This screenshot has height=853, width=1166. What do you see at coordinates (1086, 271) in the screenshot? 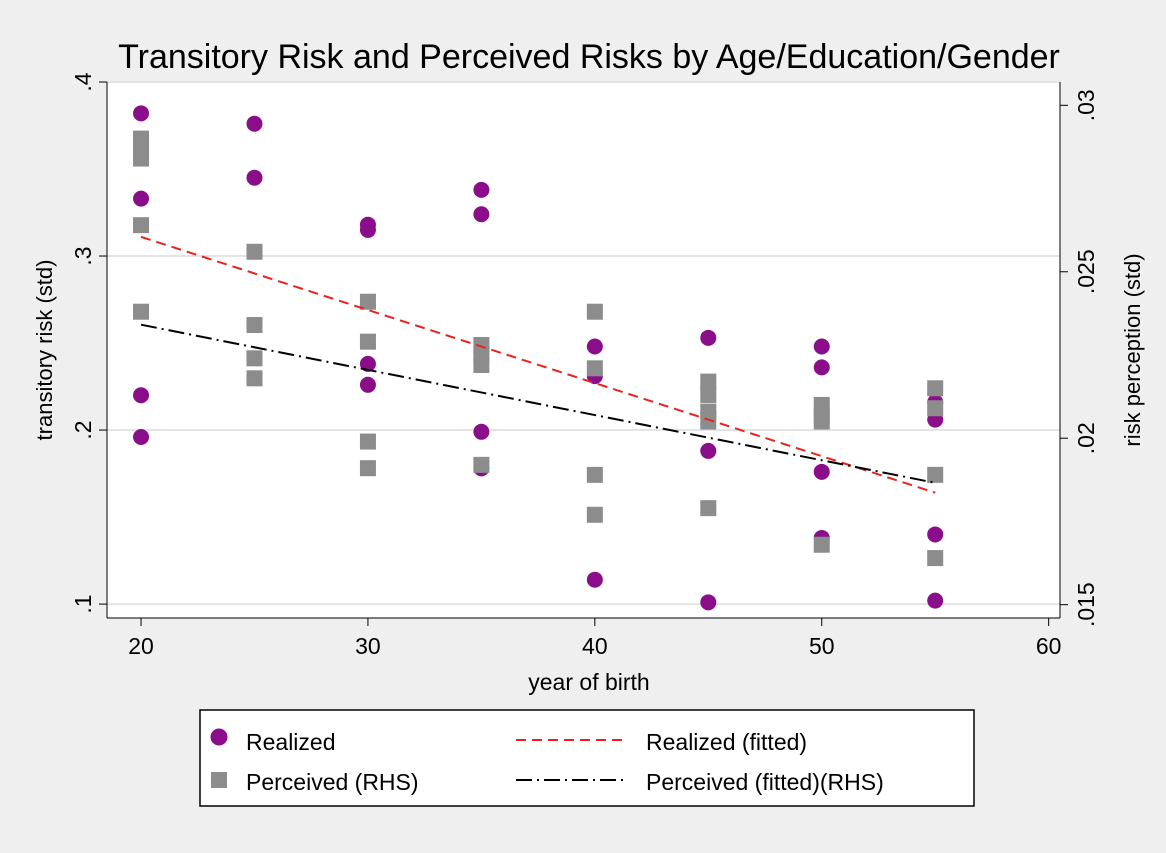
I see `y-tick-label-right: .025` at bounding box center [1086, 271].